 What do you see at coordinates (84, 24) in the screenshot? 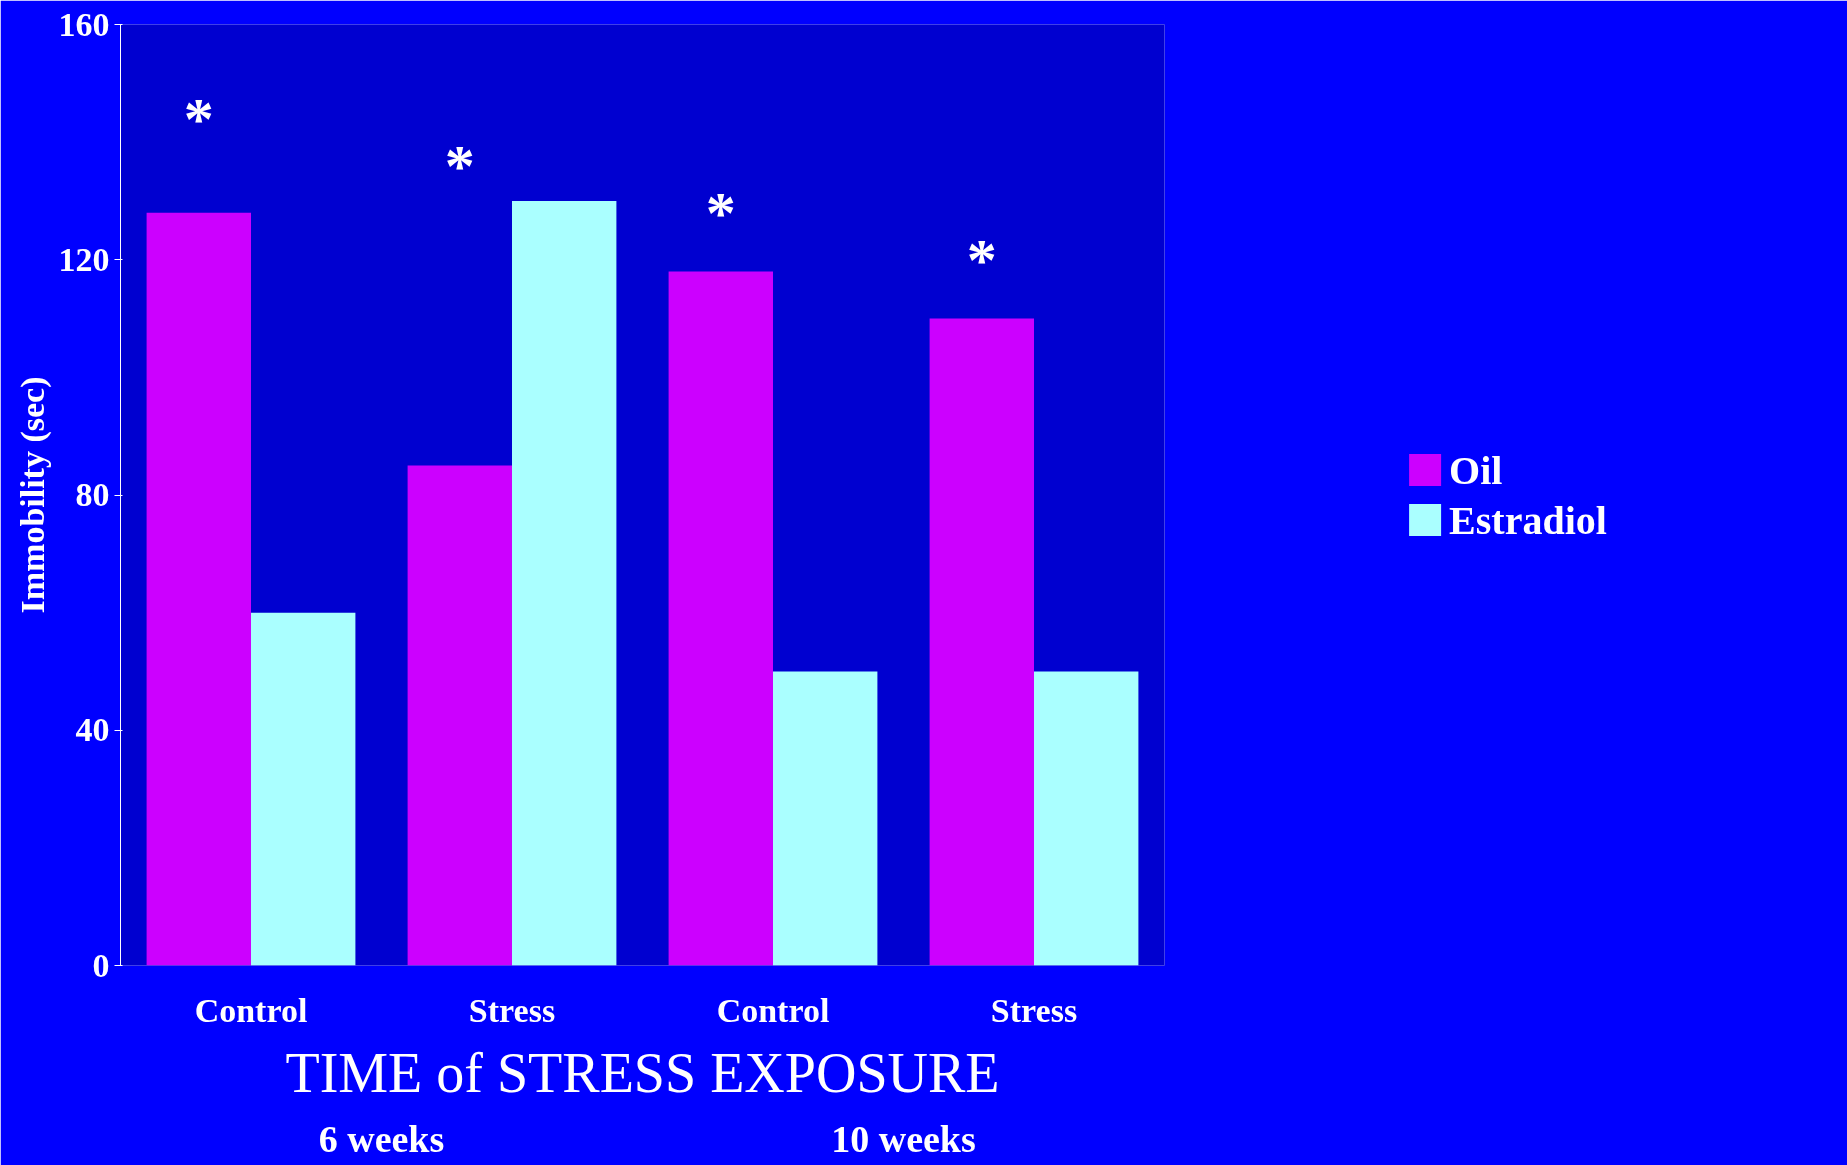
I see `y-tick-label: 160` at bounding box center [84, 24].